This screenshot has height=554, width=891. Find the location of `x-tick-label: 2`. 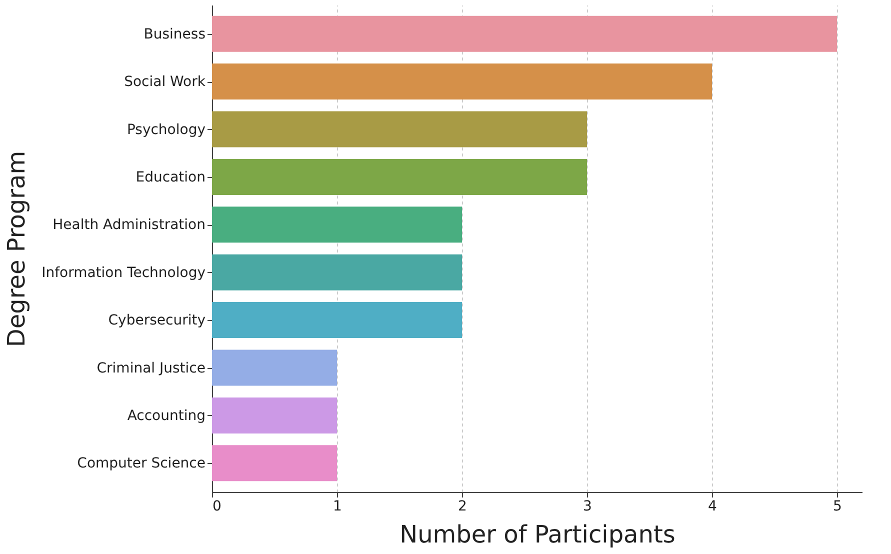

x-tick-label: 2 is located at coordinates (462, 506).